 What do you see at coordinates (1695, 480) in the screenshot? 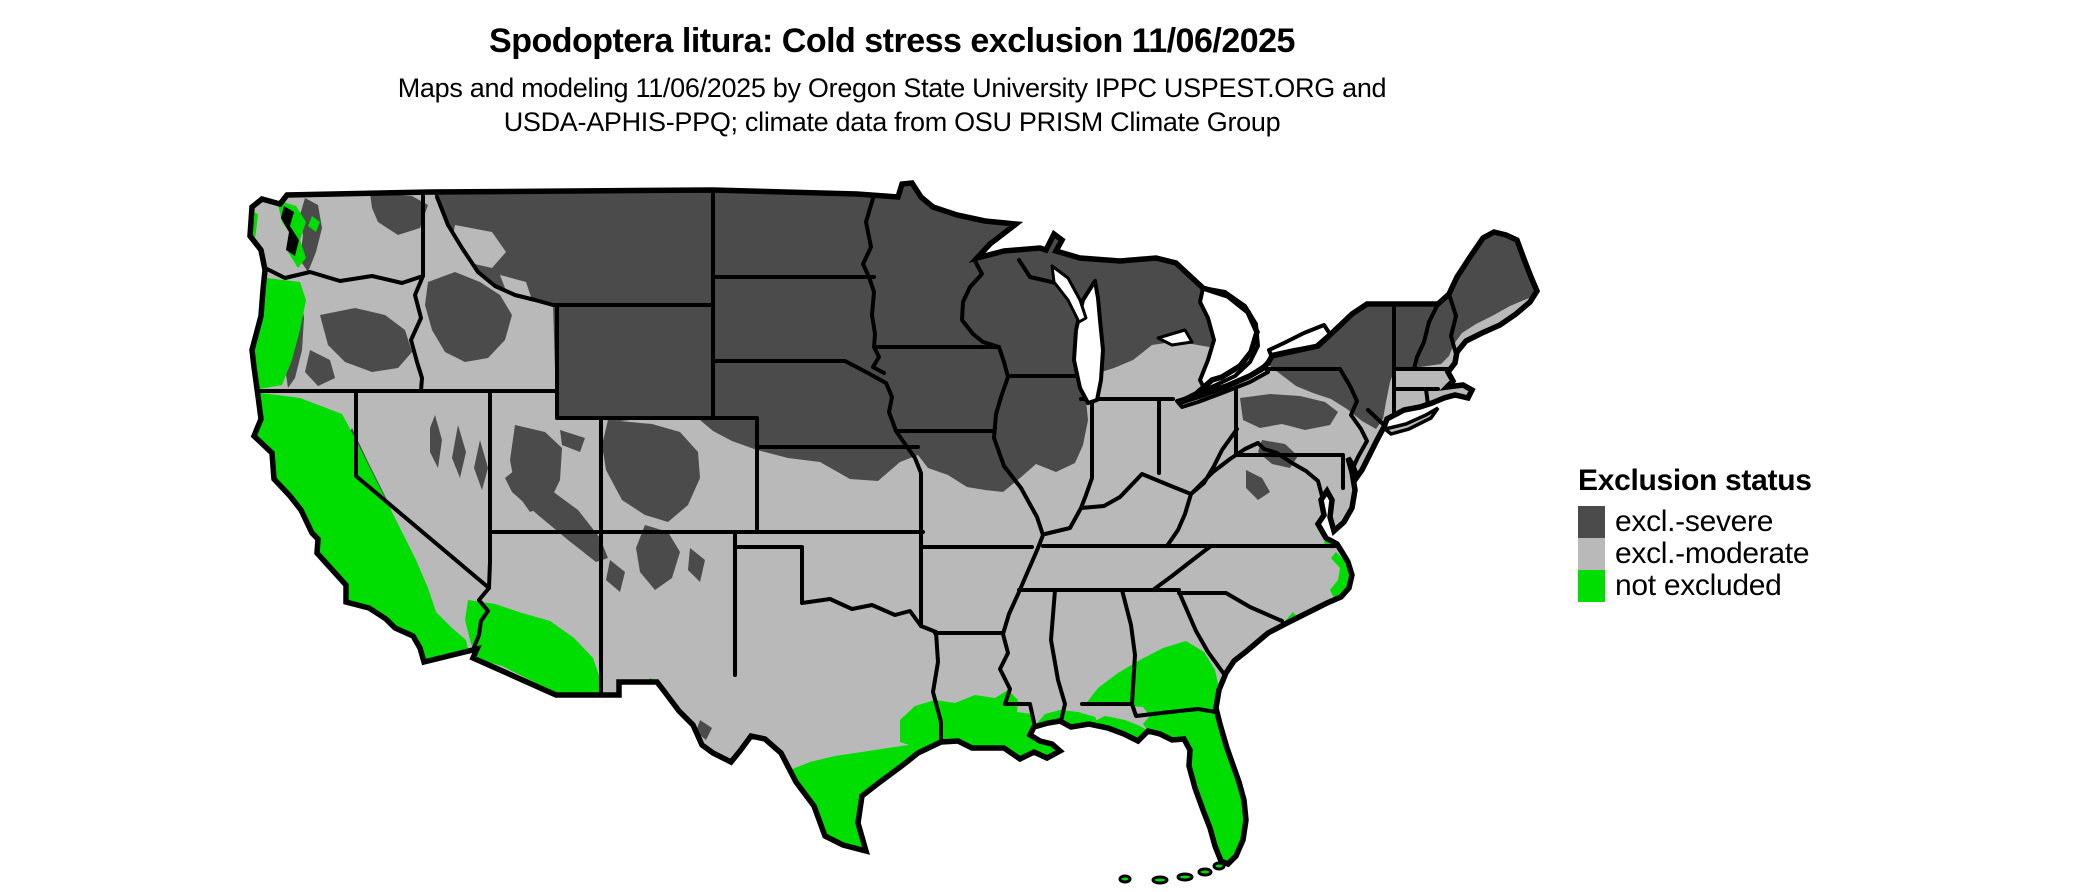
I see `legend-title: Exclusion status` at bounding box center [1695, 480].